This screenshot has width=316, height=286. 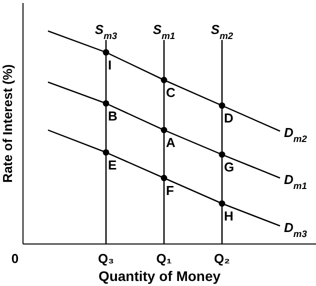 What do you see at coordinates (222, 258) in the screenshot?
I see `x-tick-label: Q₂` at bounding box center [222, 258].